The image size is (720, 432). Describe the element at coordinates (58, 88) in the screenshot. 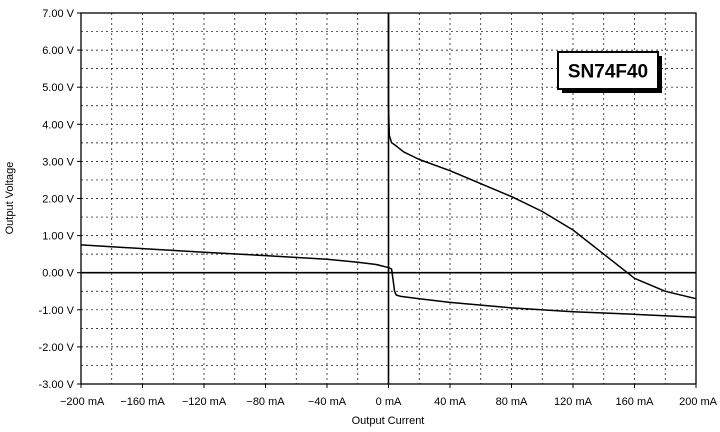

I see `y-tick-label: 5.00 V` at that location.